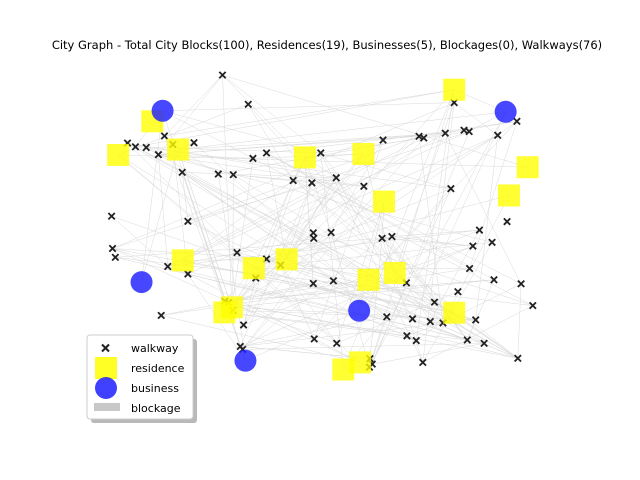 This screenshot has height=480, width=640. I want to click on legend-label-residence: residence, so click(158, 368).